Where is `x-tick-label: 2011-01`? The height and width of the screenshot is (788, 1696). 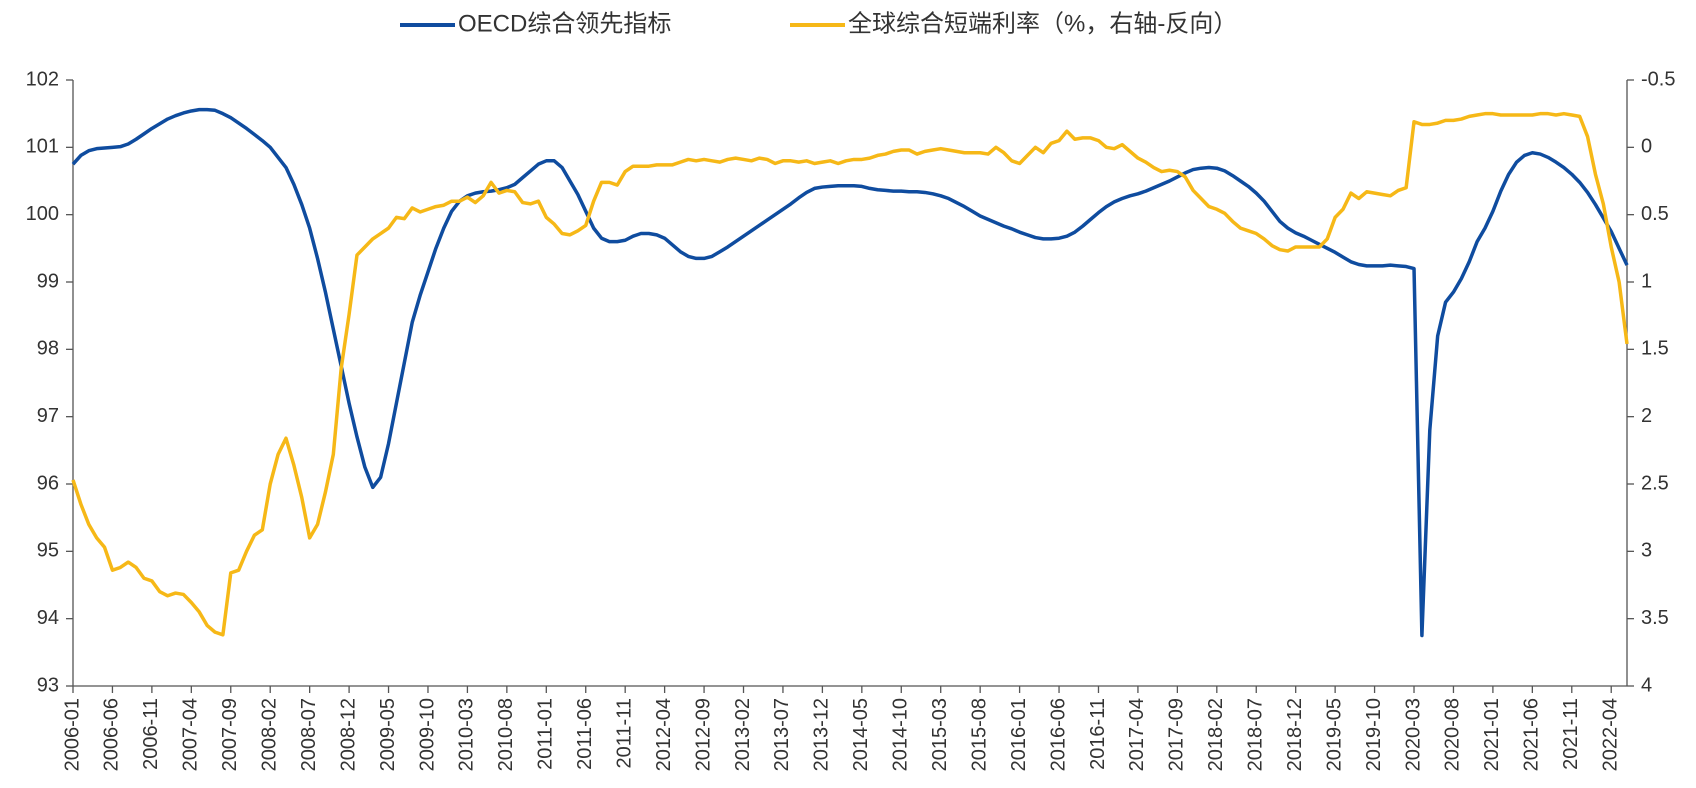
x-tick-label: 2011-01 is located at coordinates (546, 734).